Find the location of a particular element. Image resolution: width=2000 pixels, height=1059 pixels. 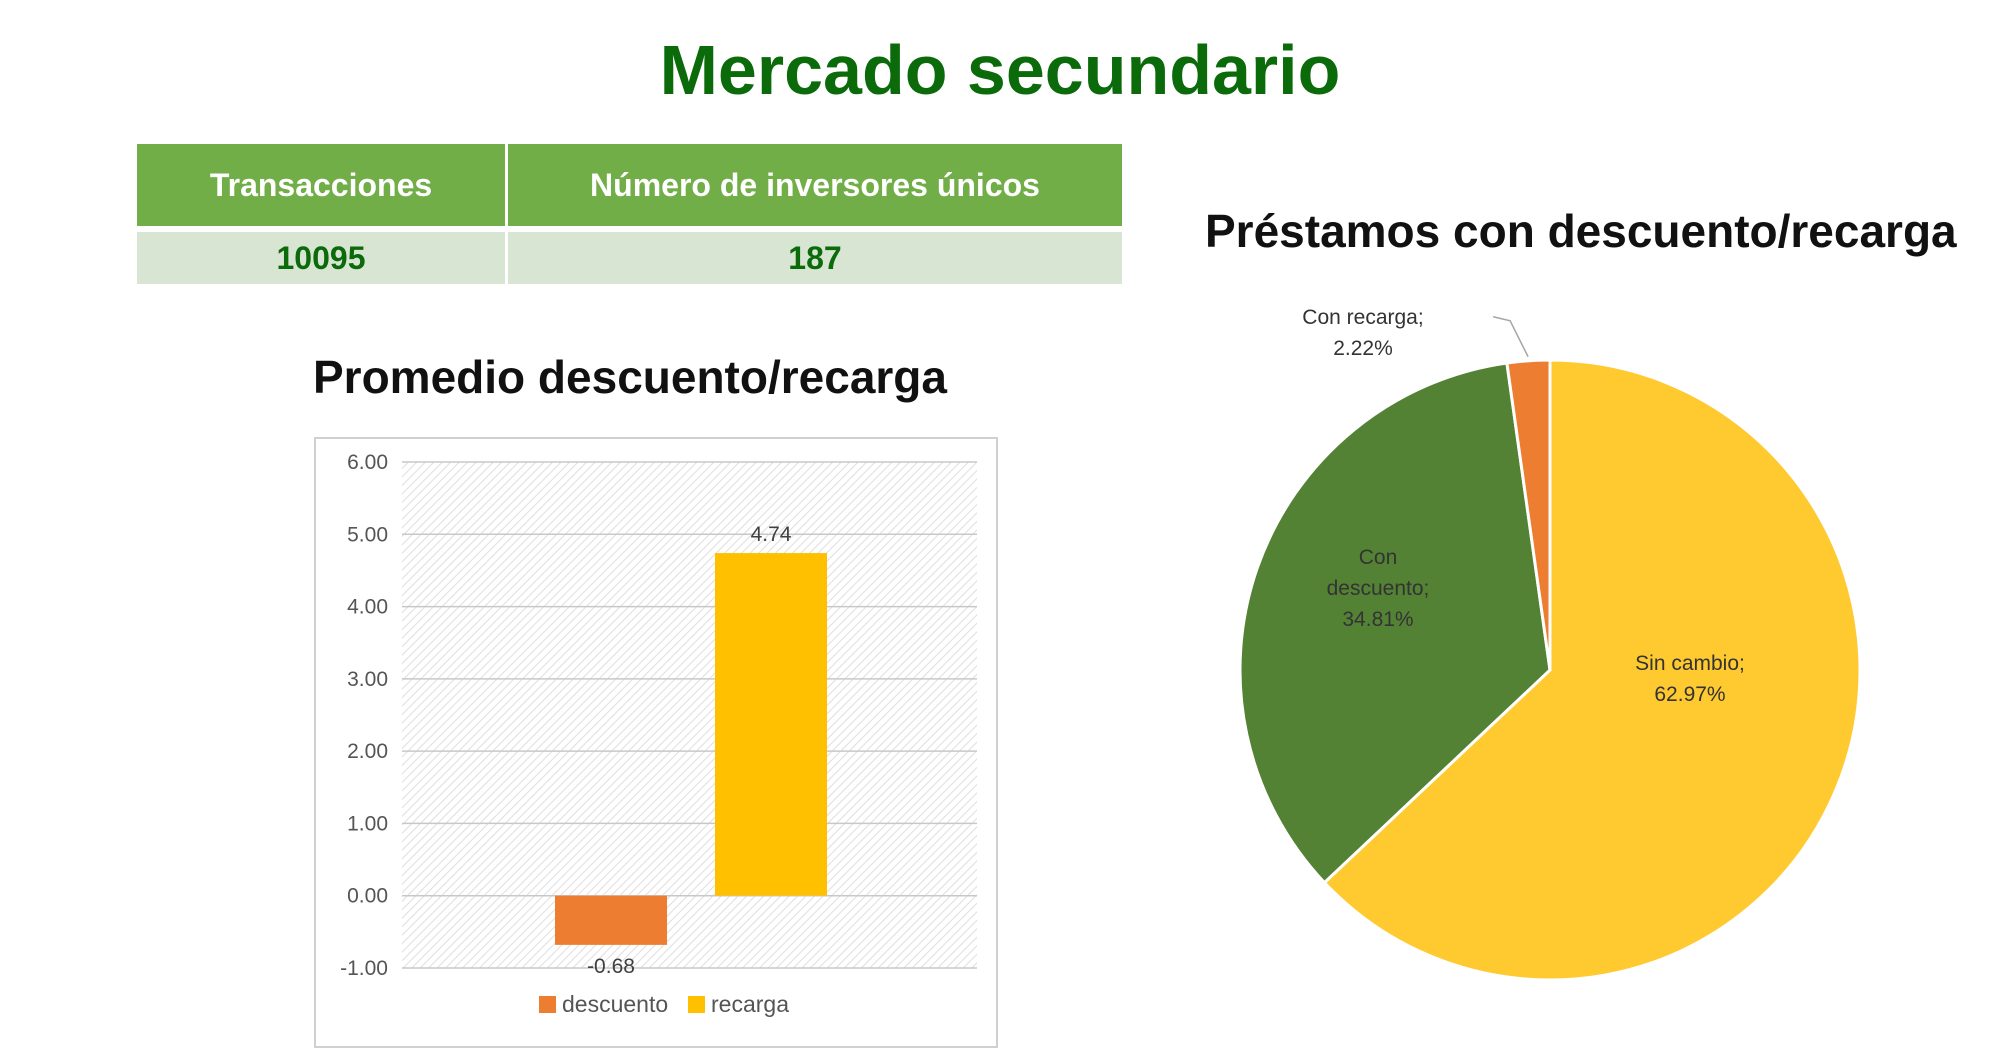

pie-label-con-descuento: Con descuento; 34.81% is located at coordinates (1378, 588).